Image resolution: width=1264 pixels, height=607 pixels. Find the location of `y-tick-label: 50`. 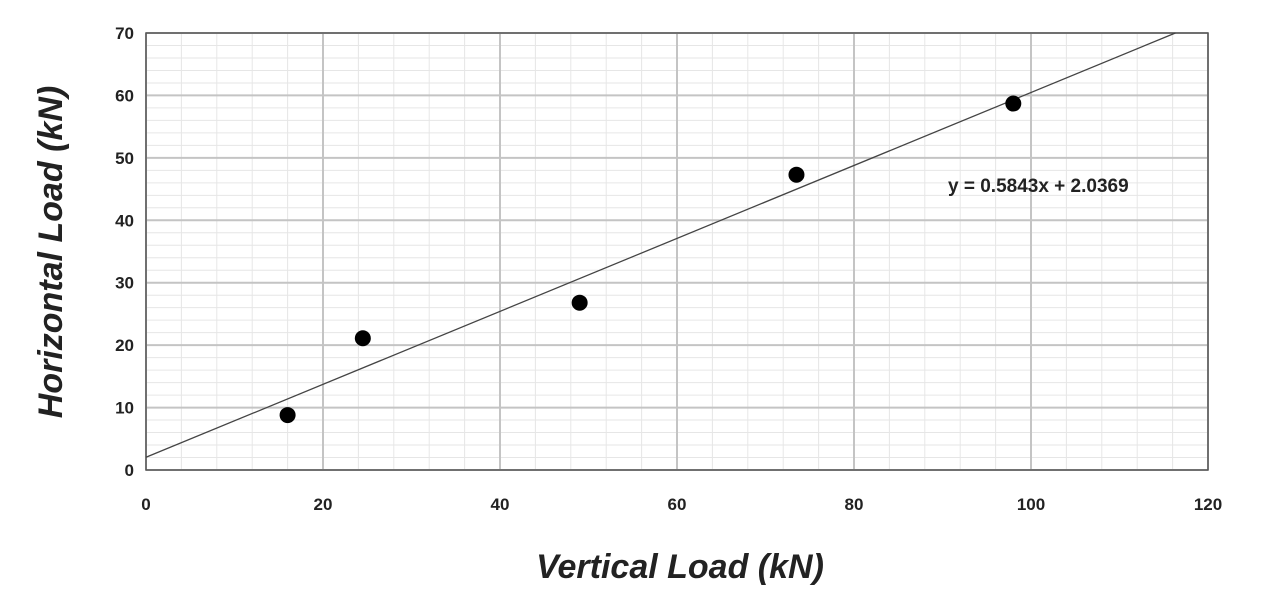

y-tick-label: 50 is located at coordinates (124, 158).